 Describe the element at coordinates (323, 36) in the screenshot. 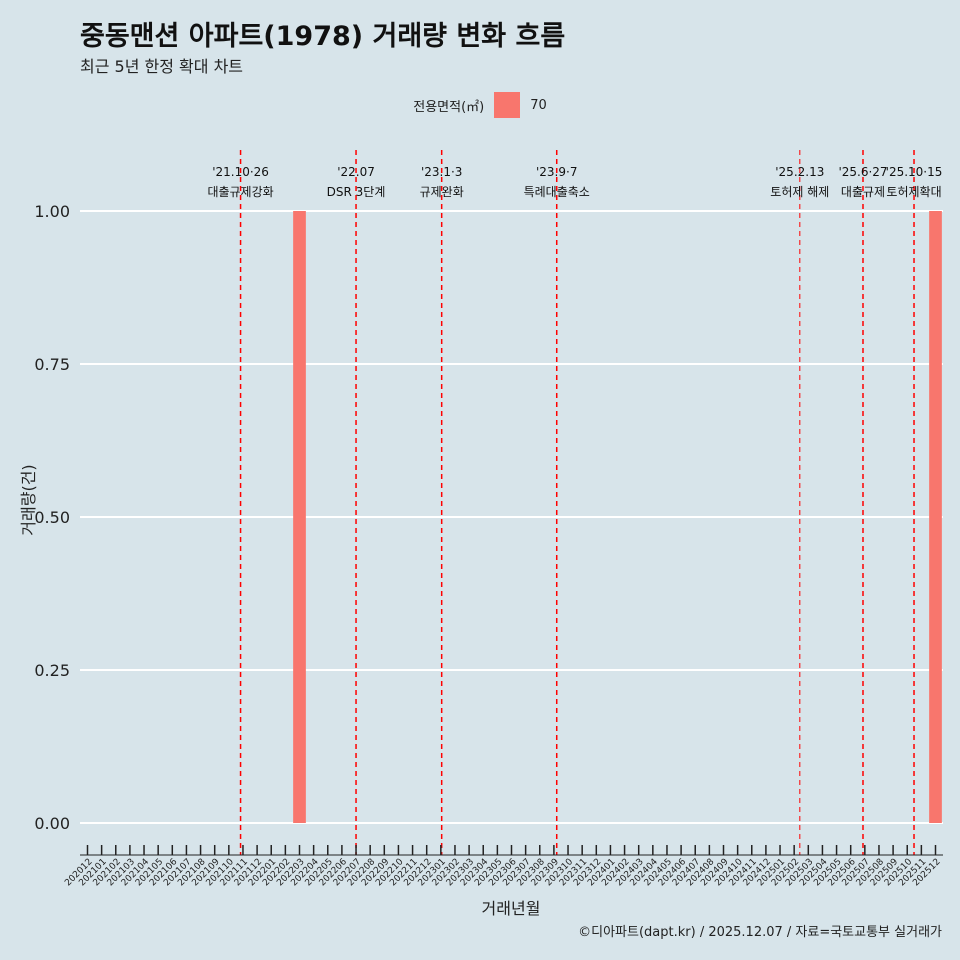

I see `chart-title: 중동맨션 아파트(1978) 거래량 변화 흐름` at that location.